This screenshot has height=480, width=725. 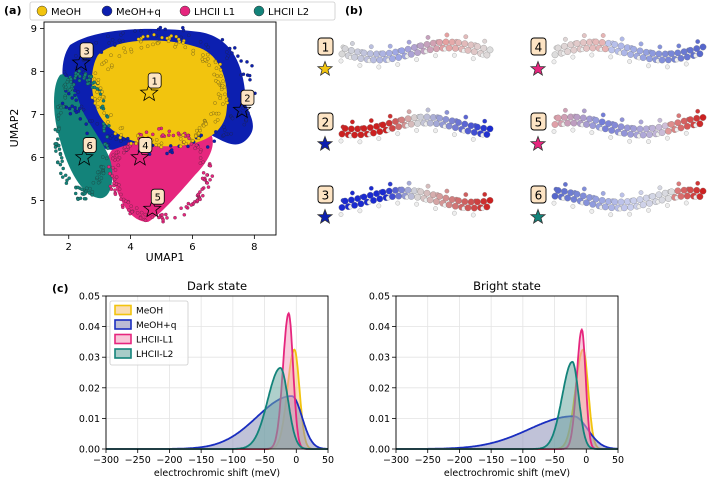 I want to click on ytick-label: 0.00, so click(x=379, y=450).